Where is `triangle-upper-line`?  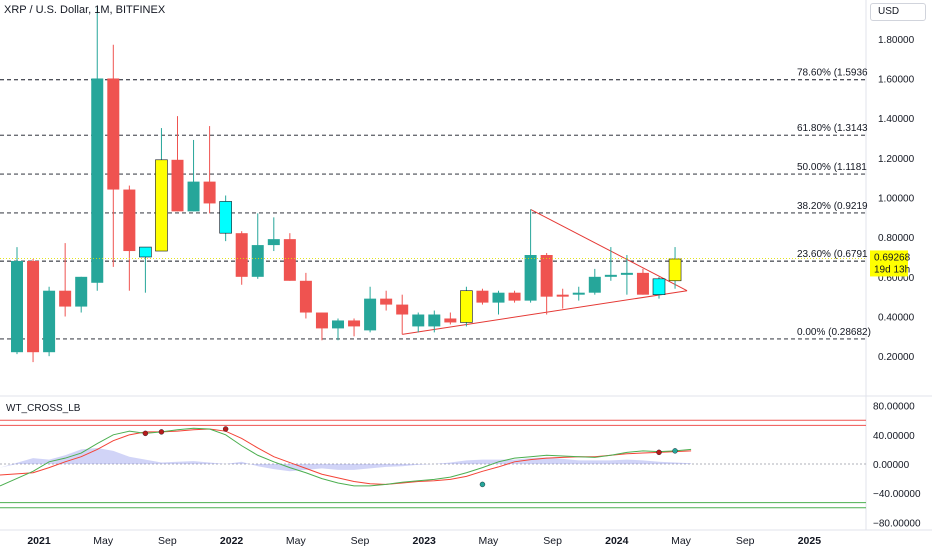 triangle-upper-line is located at coordinates (609, 250).